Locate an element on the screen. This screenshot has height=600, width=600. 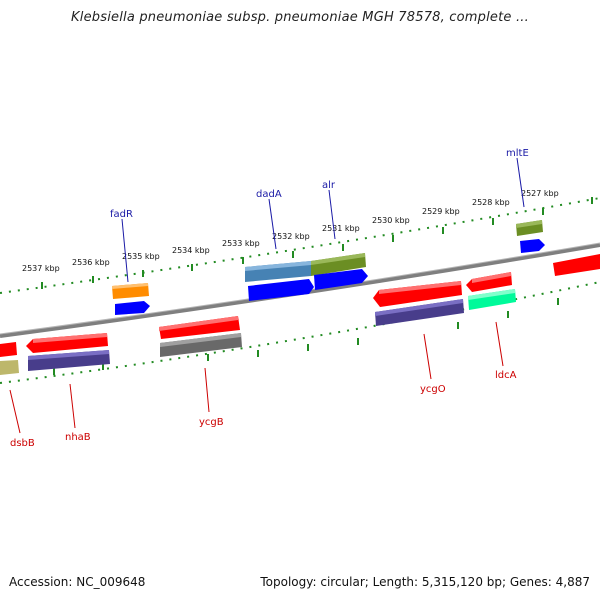
ruler-label: 2530 kbp is located at coordinates (391, 220).